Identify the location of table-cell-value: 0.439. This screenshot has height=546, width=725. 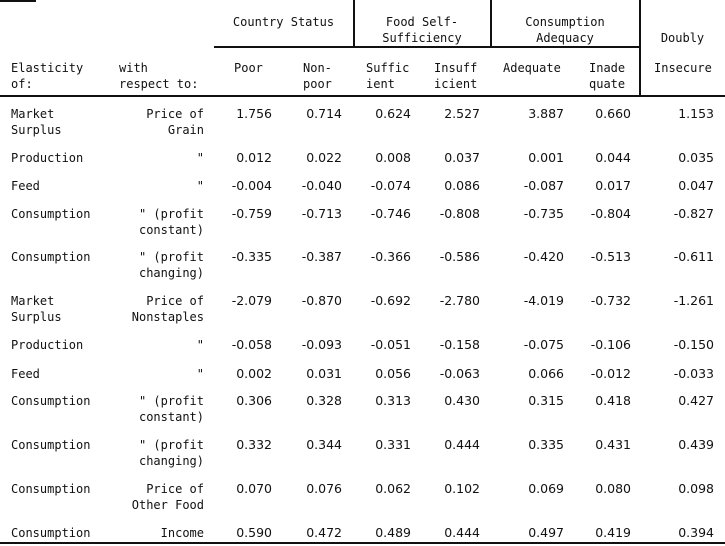
(696, 444).